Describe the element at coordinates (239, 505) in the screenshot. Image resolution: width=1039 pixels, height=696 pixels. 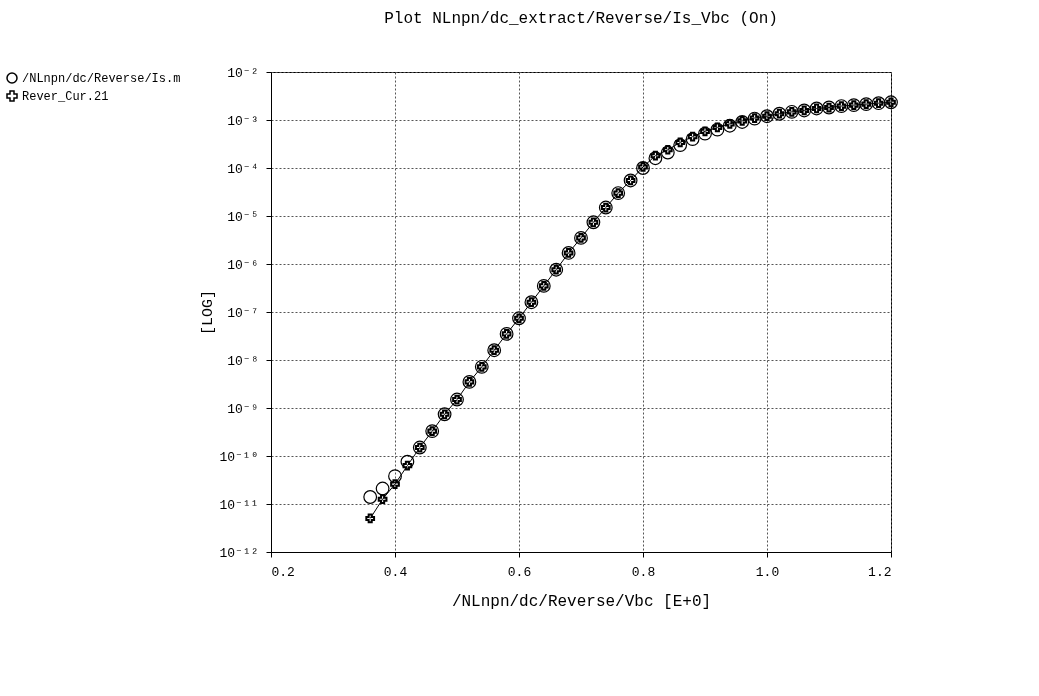
I see `y-tick-label: 10⁻¹¹` at that location.